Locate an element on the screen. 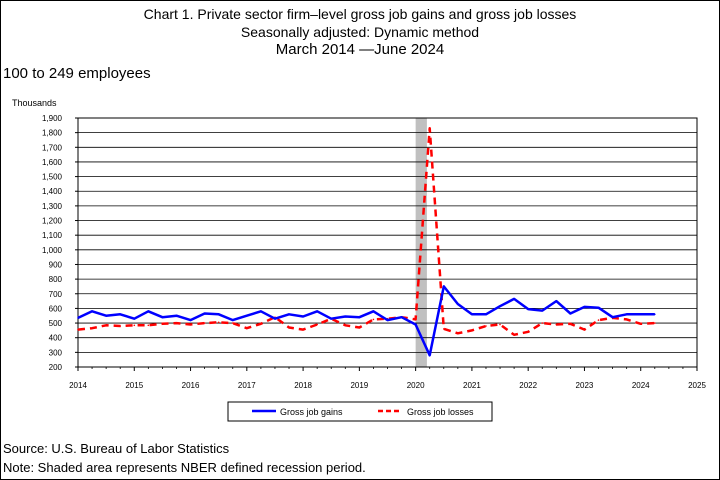  chart-date-range: March 2014 —June 2024 is located at coordinates (360, 49).